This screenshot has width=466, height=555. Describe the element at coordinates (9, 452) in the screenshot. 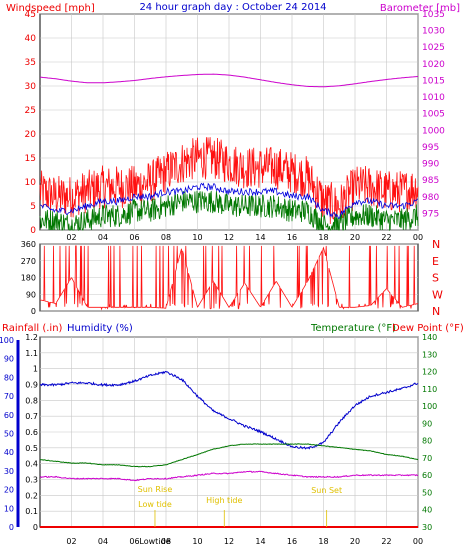

I see `humidity-y-tick-label: 40` at that location.